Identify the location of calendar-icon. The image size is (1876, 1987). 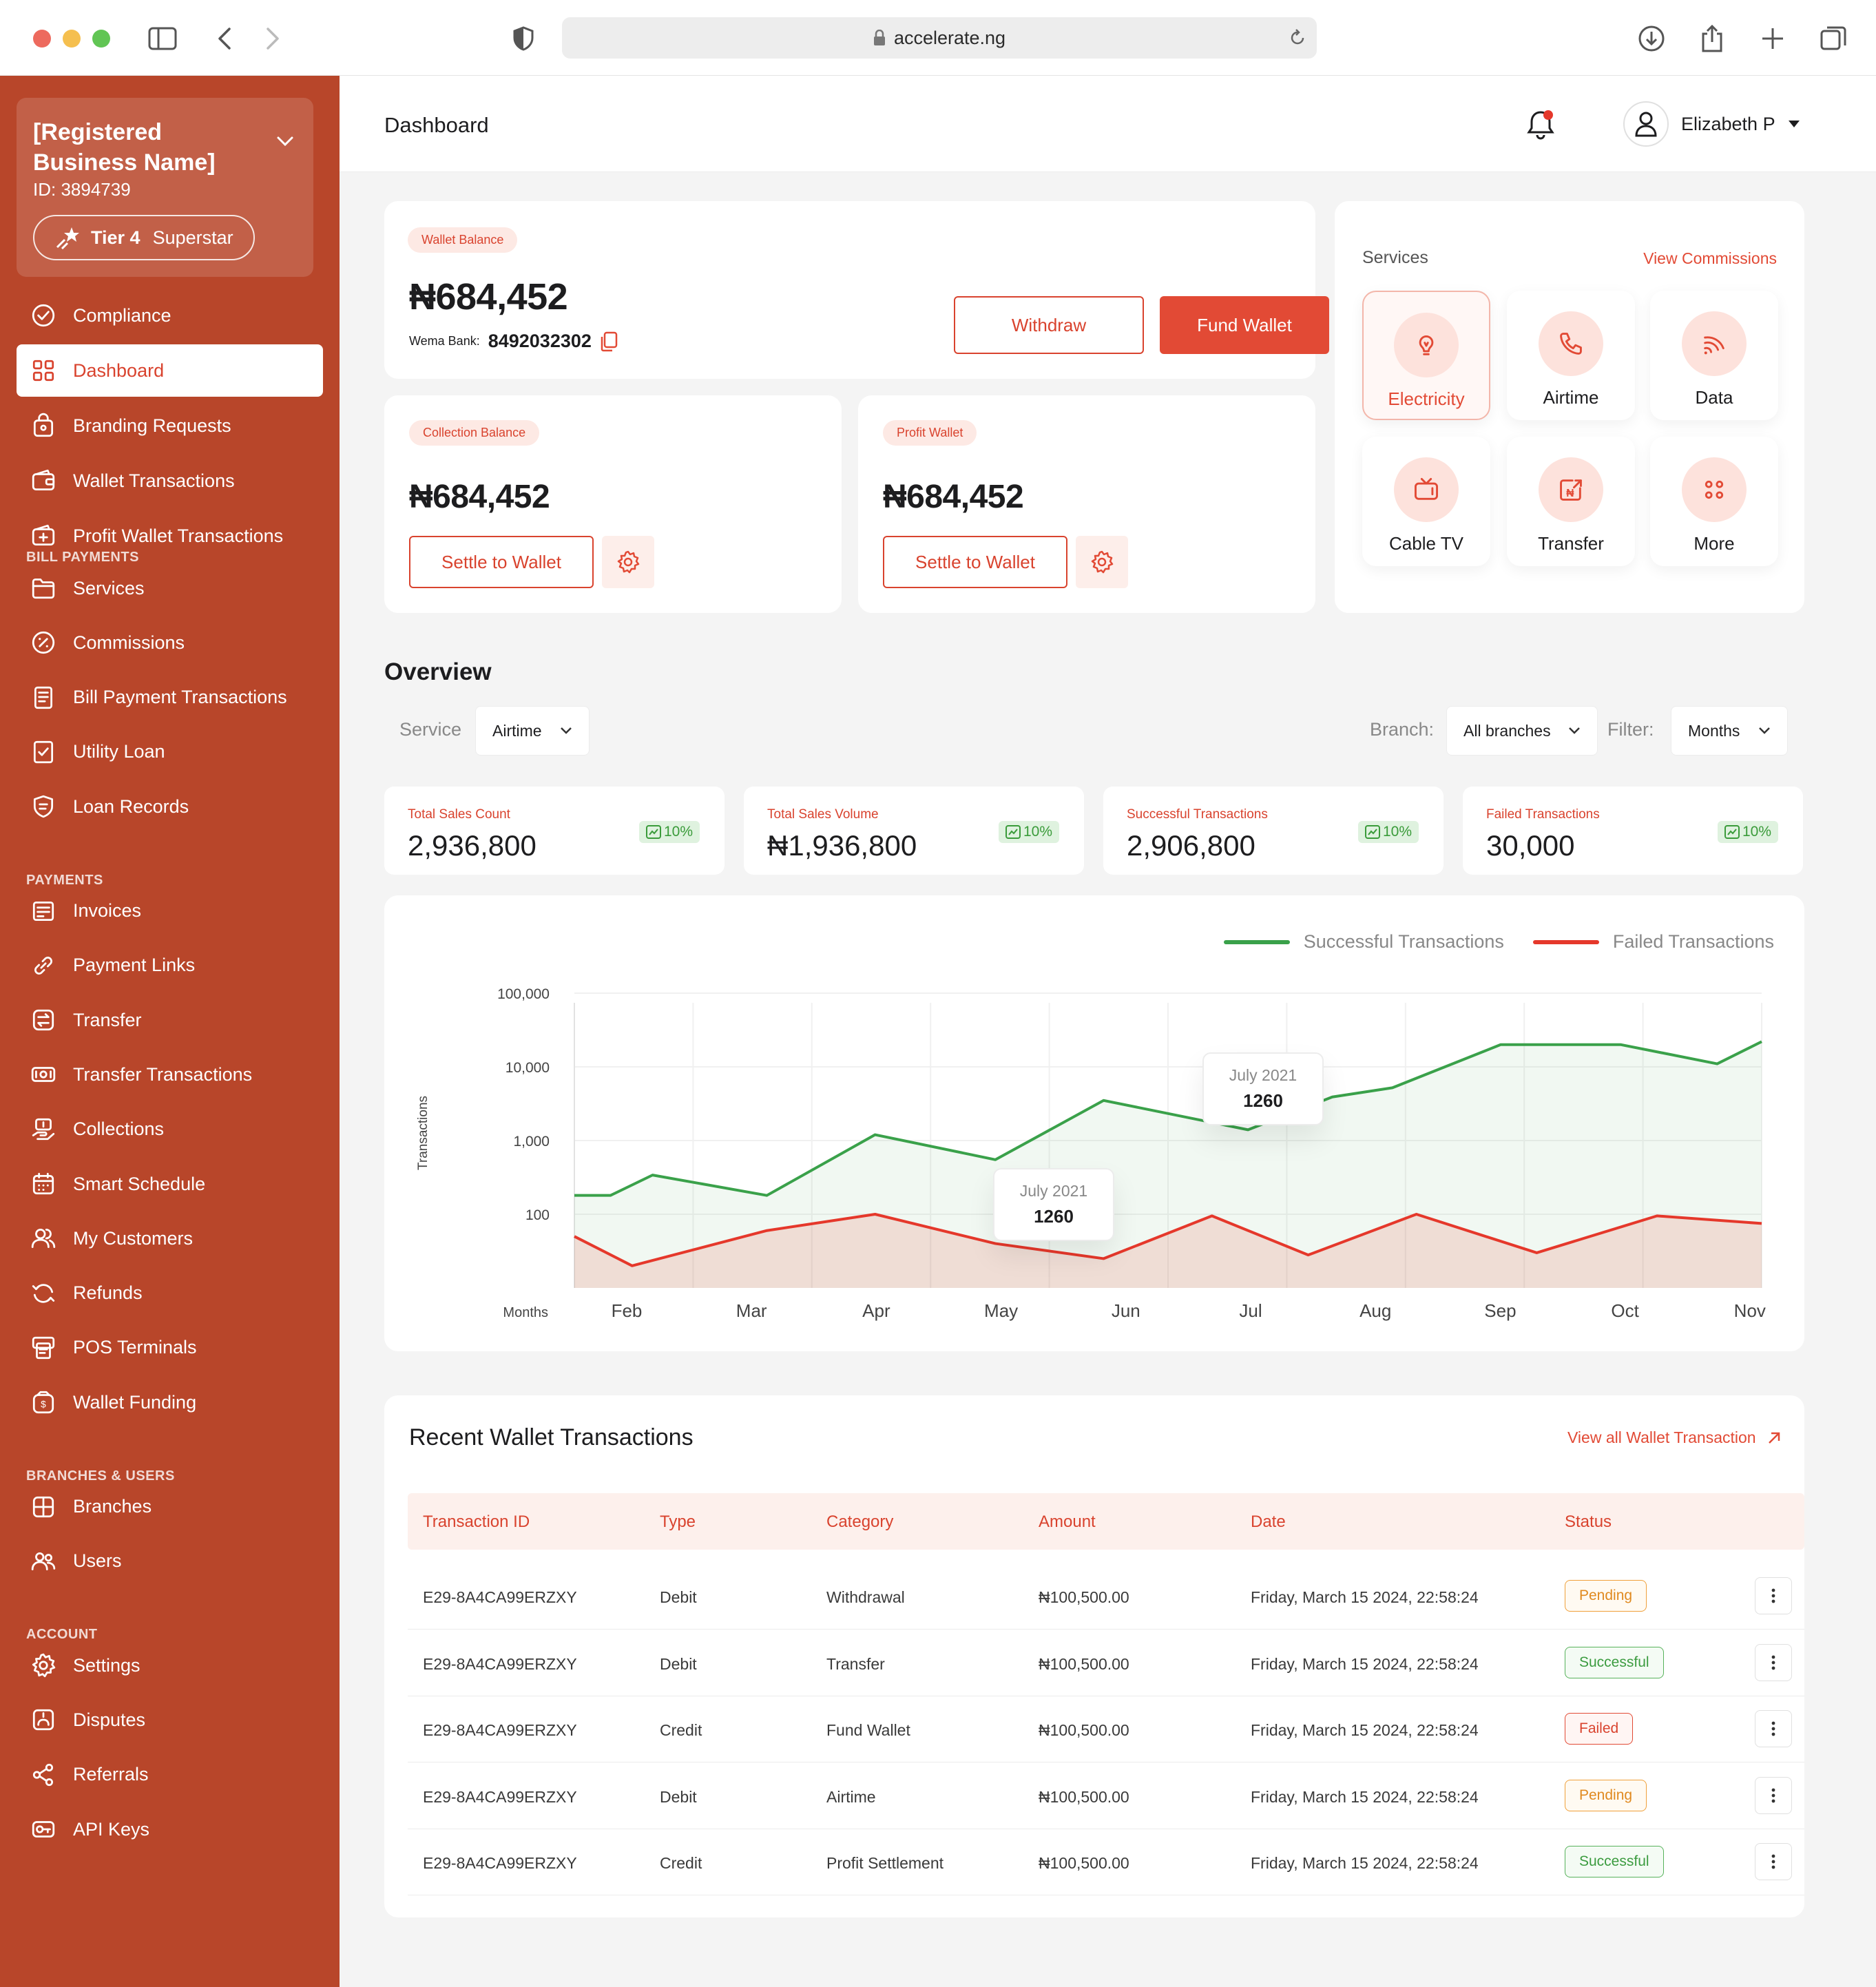
(43, 1184).